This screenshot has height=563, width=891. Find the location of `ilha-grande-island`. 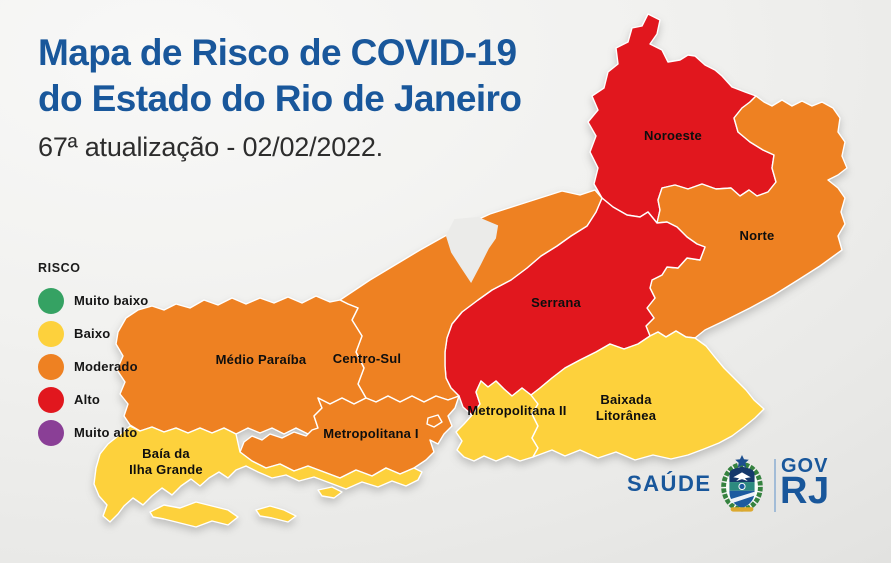

ilha-grande-island is located at coordinates (194, 514).